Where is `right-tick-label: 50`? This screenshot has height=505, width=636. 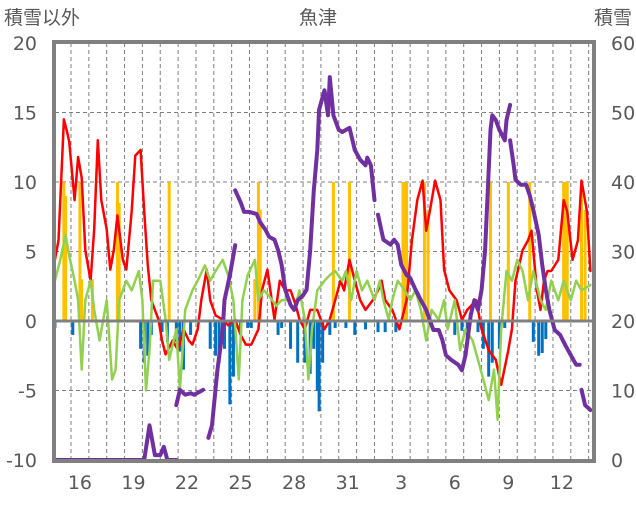 right-tick-label: 50 is located at coordinates (623, 114).